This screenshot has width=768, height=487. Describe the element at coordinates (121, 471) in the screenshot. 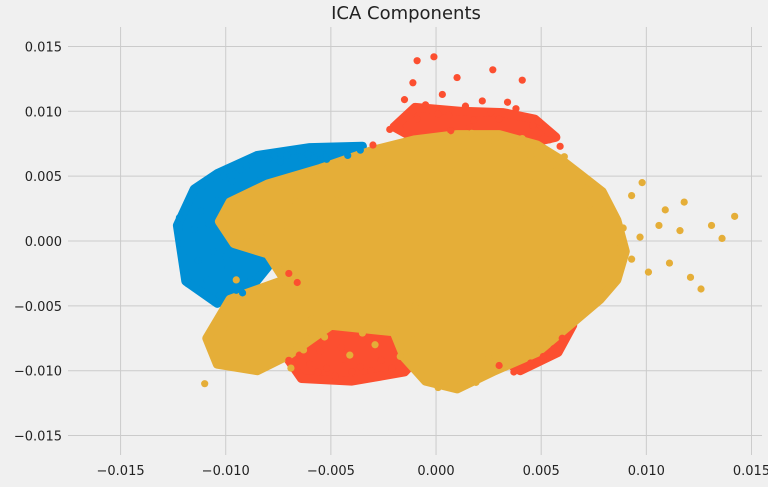

I see `x-tick-label: −0.015` at that location.